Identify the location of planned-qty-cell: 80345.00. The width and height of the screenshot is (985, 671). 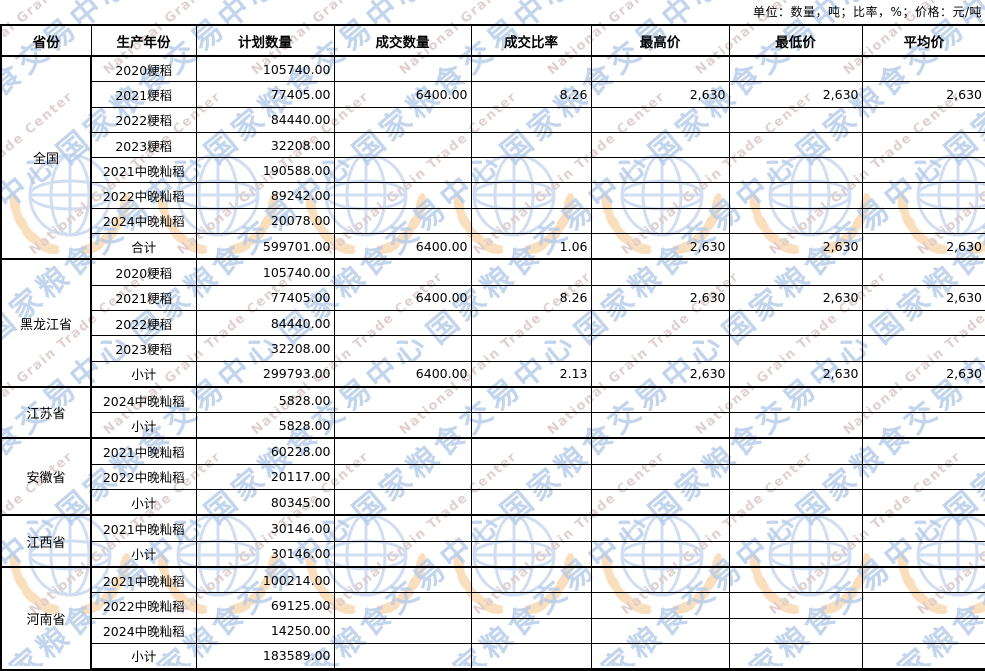
(265, 502).